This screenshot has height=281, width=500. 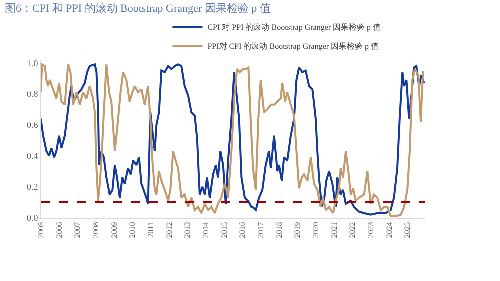 What do you see at coordinates (59, 230) in the screenshot?
I see `x-tick-label: 2006` at bounding box center [59, 230].